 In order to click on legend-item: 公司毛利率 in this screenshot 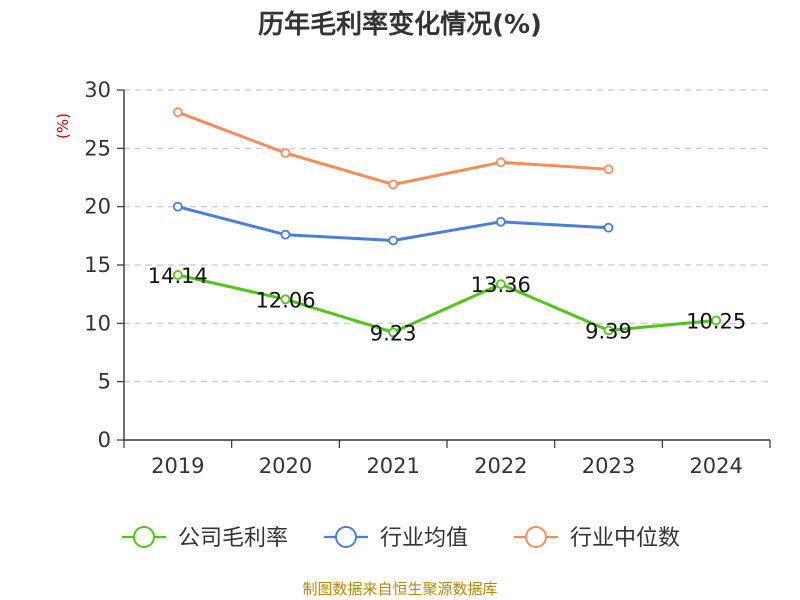, I will do `click(205, 538)`.